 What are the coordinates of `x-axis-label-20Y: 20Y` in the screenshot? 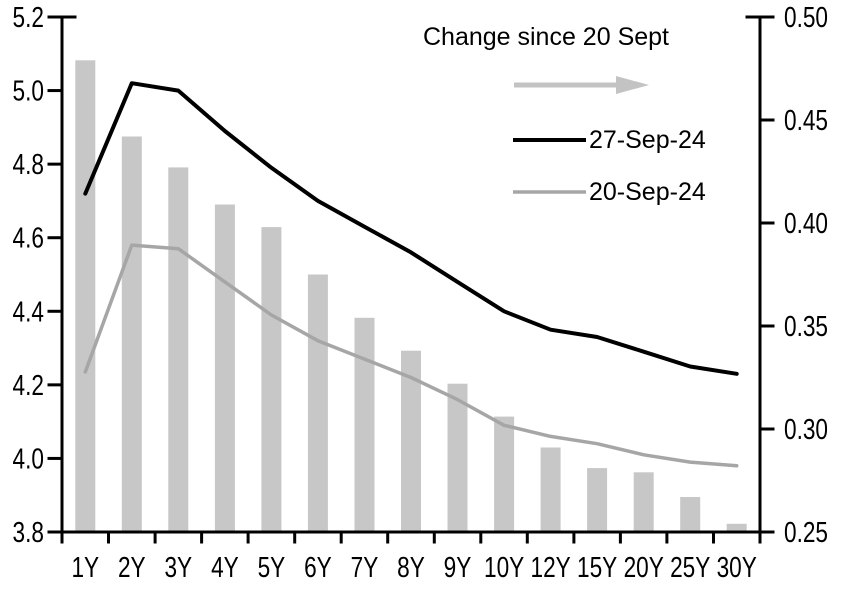 It's located at (644, 566).